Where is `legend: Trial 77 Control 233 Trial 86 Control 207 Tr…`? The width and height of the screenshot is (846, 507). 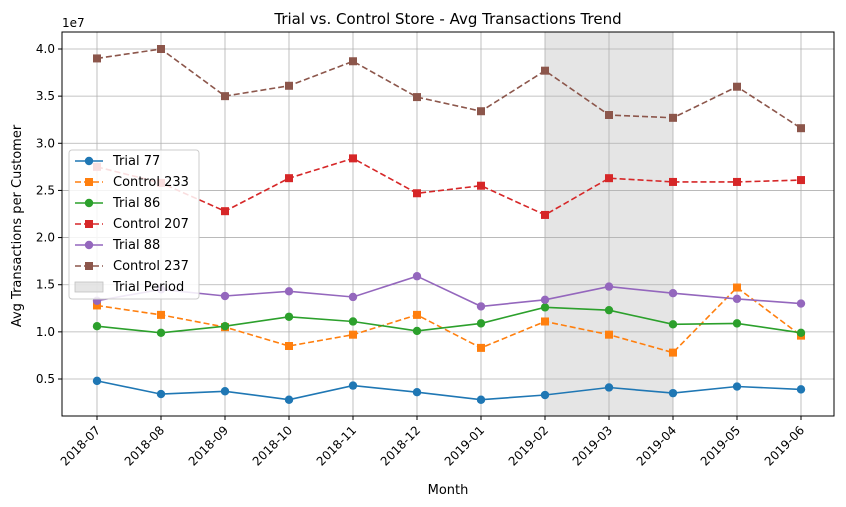
legend: Trial 77 Control 233 Trial 86 Control 207 Tr… is located at coordinates (134, 224).